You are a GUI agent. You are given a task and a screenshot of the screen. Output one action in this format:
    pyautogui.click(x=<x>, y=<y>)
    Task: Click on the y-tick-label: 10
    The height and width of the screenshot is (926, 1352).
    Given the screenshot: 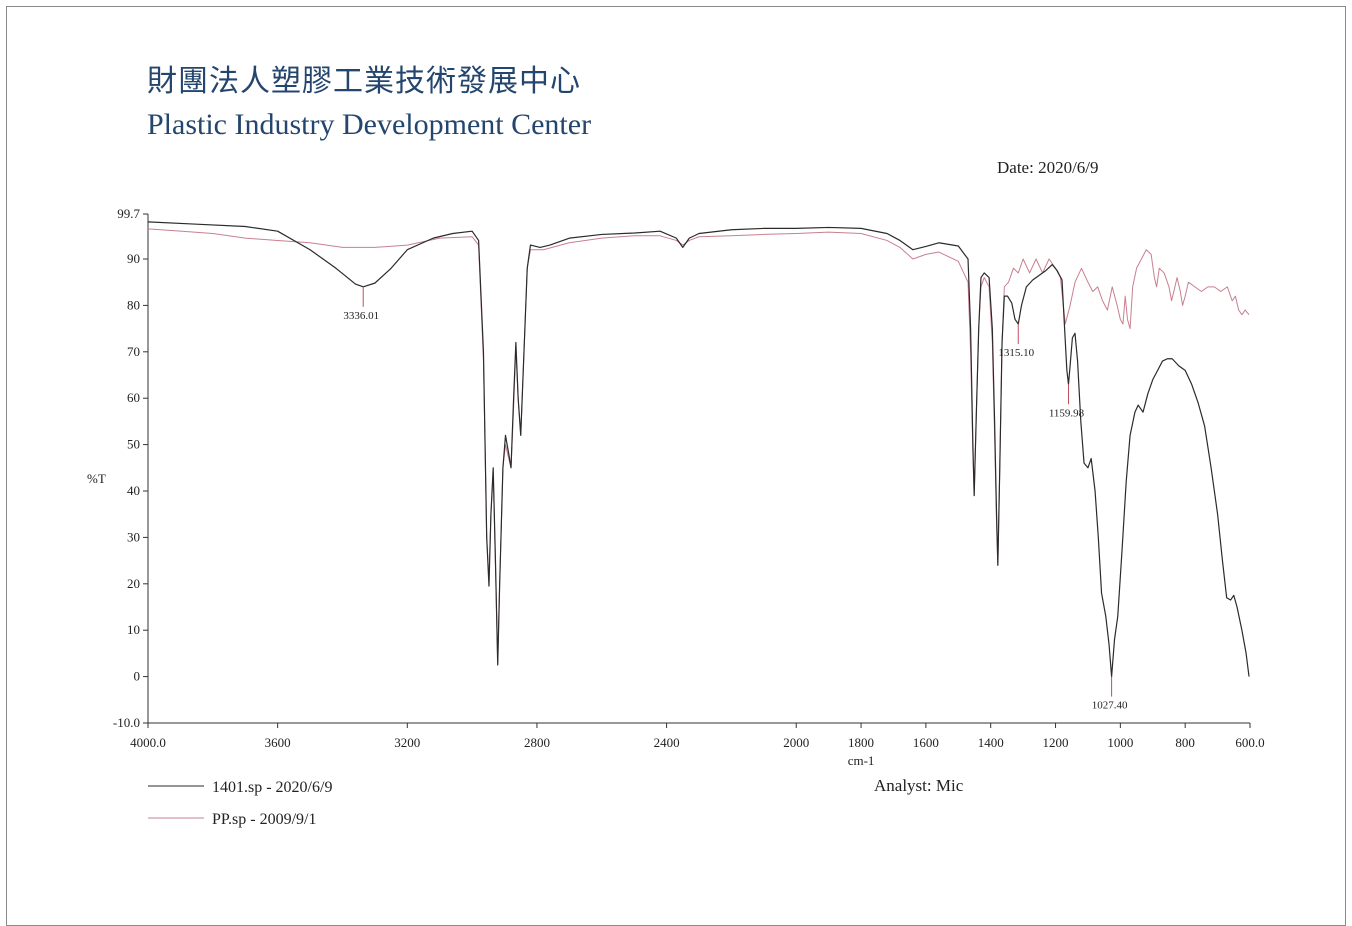 What is the action you would take?
    pyautogui.click(x=133, y=629)
    